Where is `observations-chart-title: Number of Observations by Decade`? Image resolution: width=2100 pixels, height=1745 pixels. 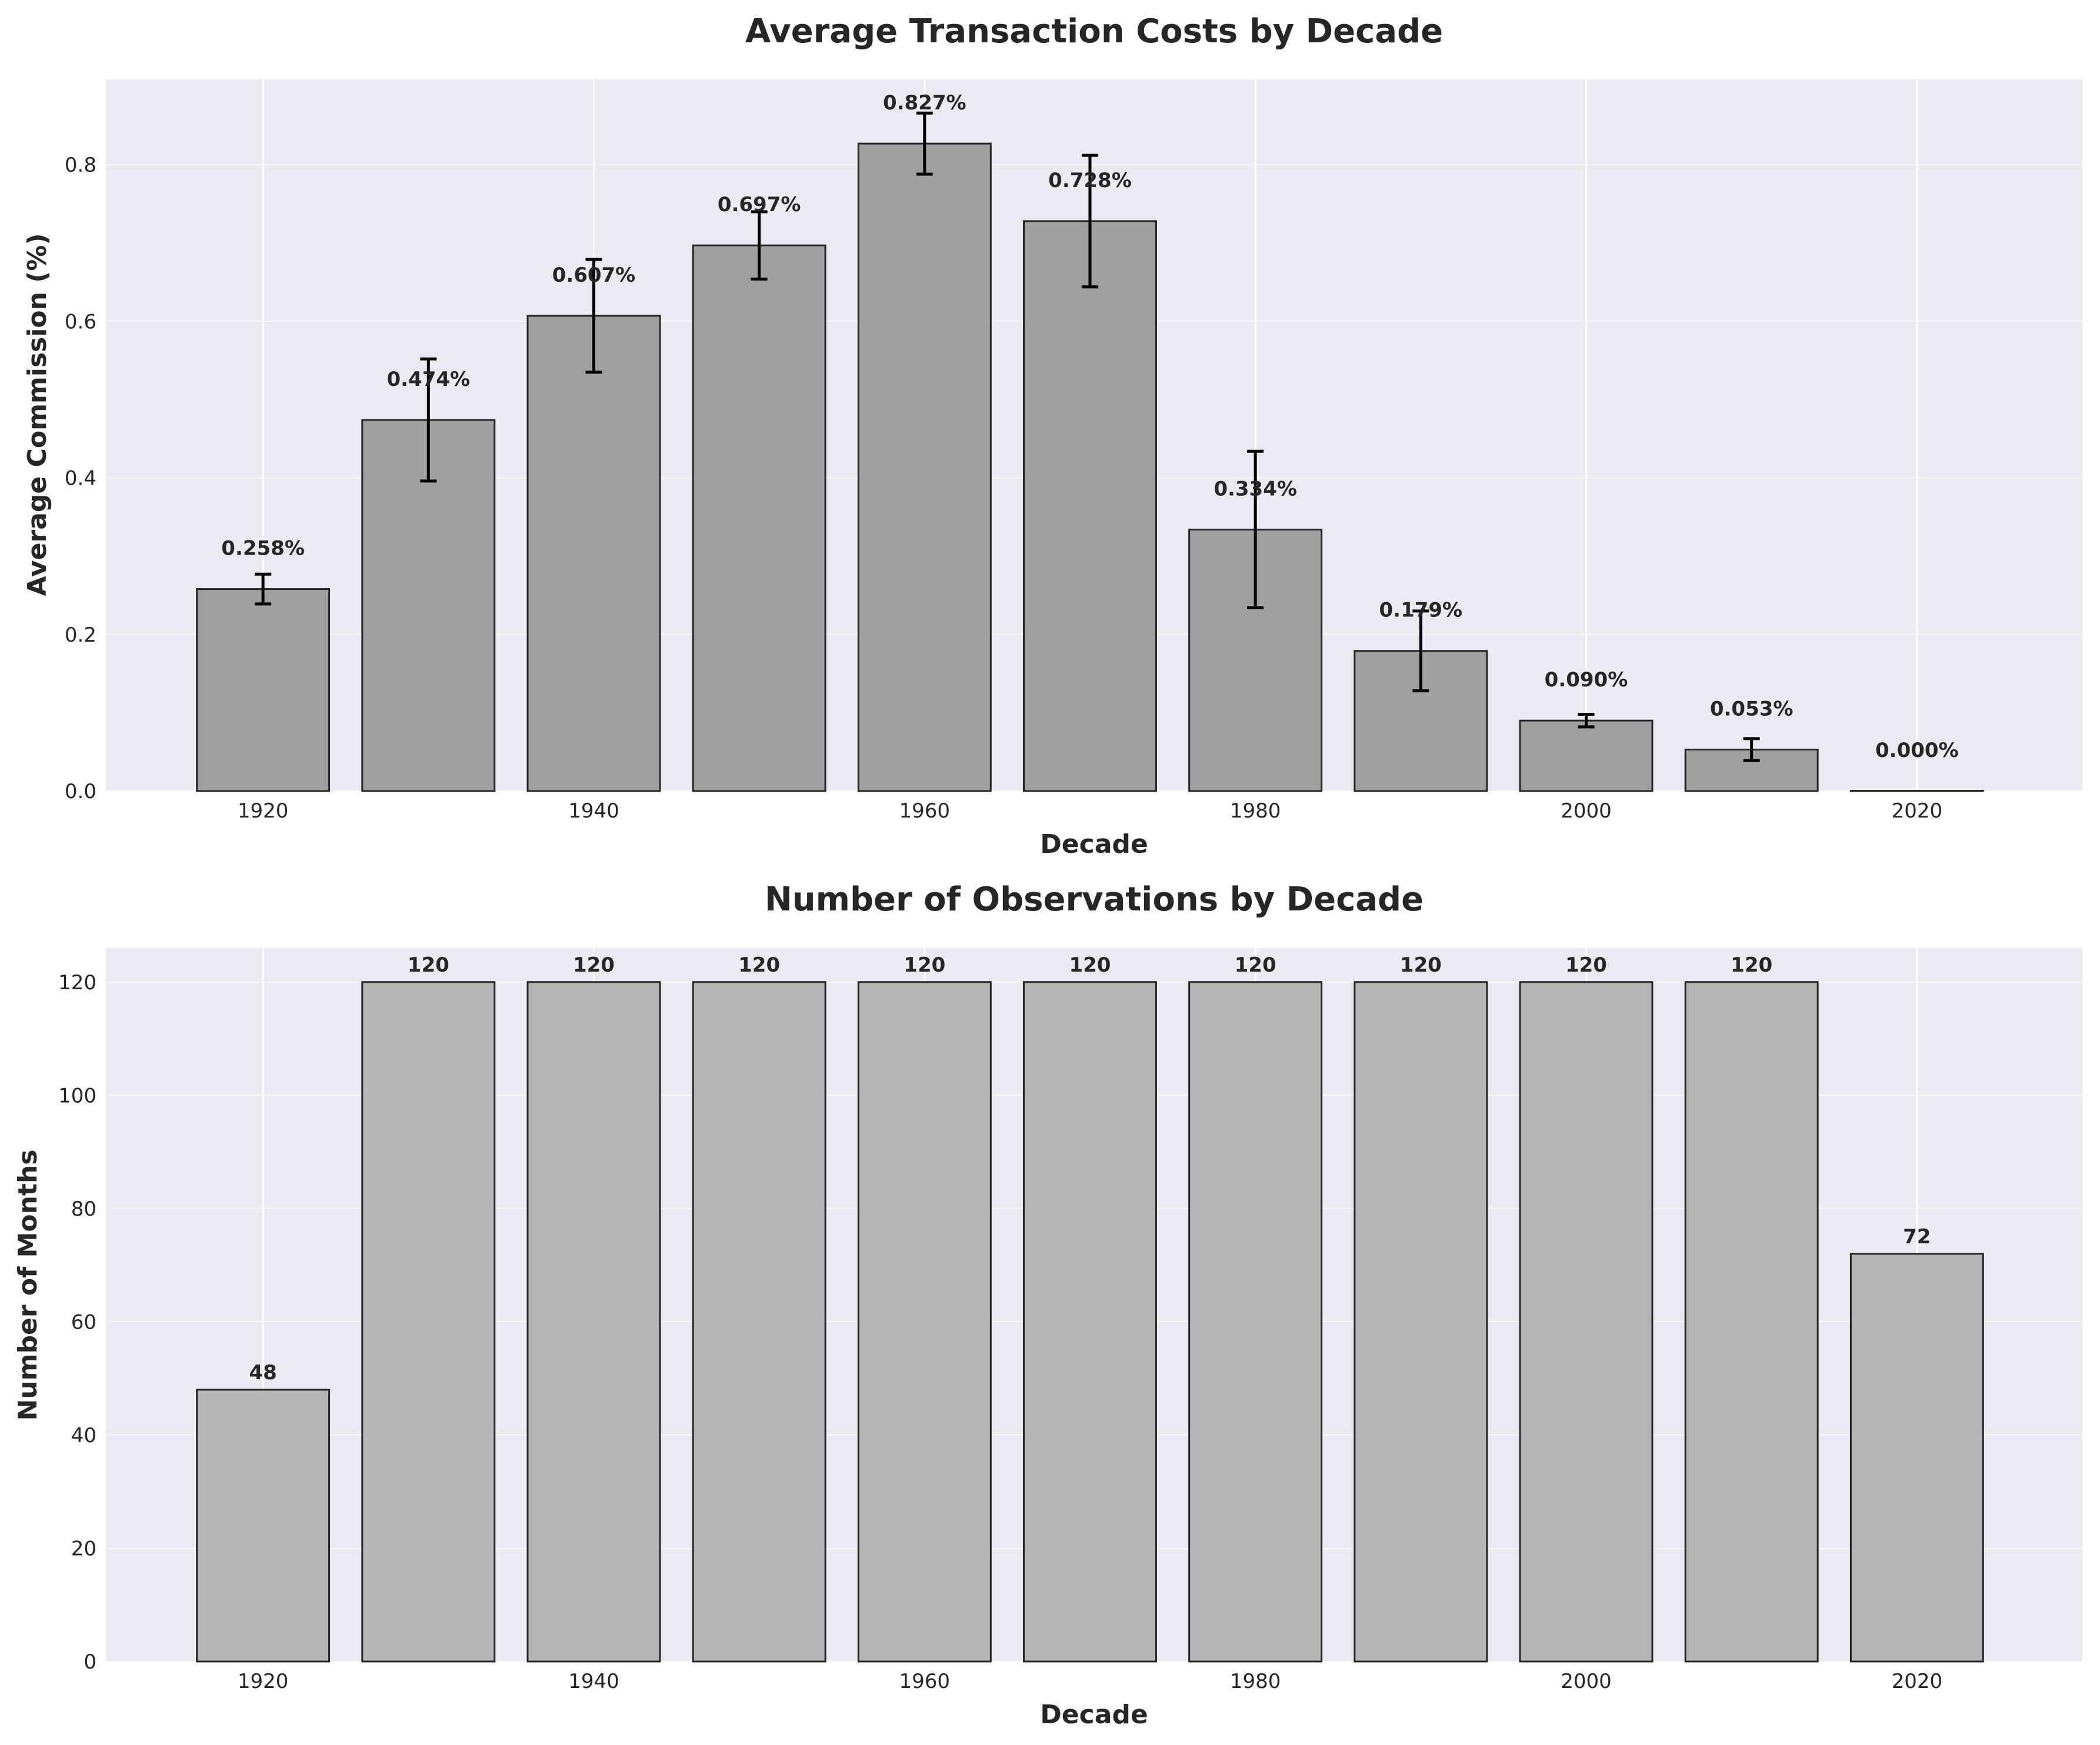 observations-chart-title: Number of Observations by Decade is located at coordinates (1094, 899).